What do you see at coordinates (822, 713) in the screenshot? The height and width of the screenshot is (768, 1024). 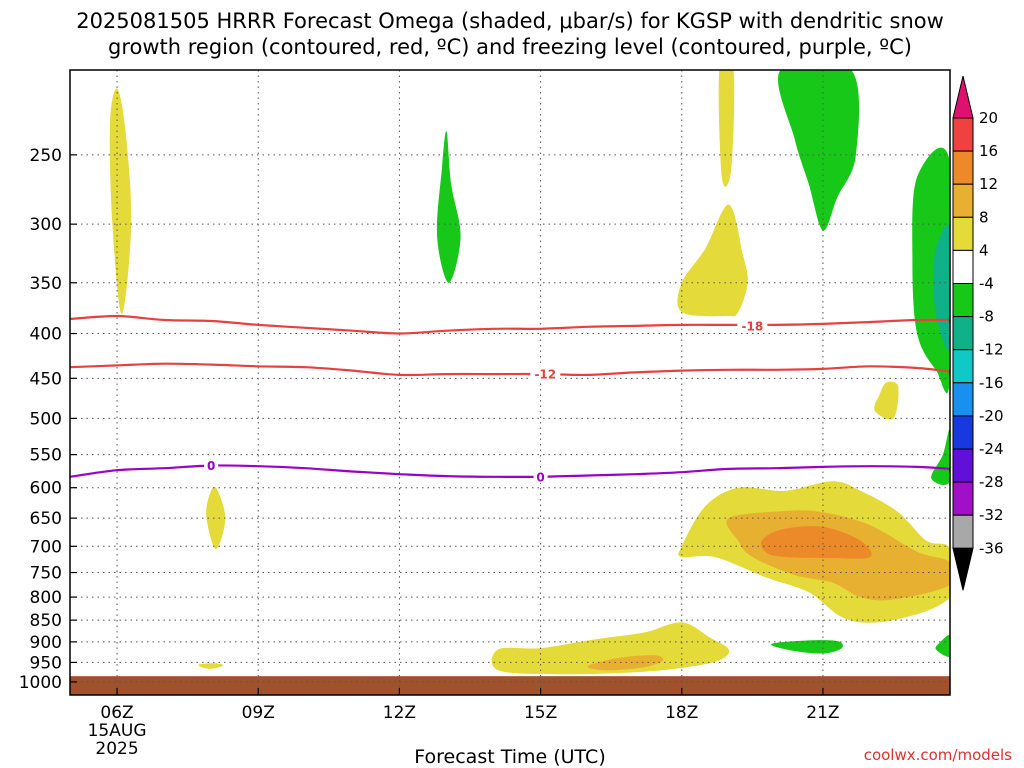 I see `x-tick-label-21Z: 21Z` at bounding box center [822, 713].